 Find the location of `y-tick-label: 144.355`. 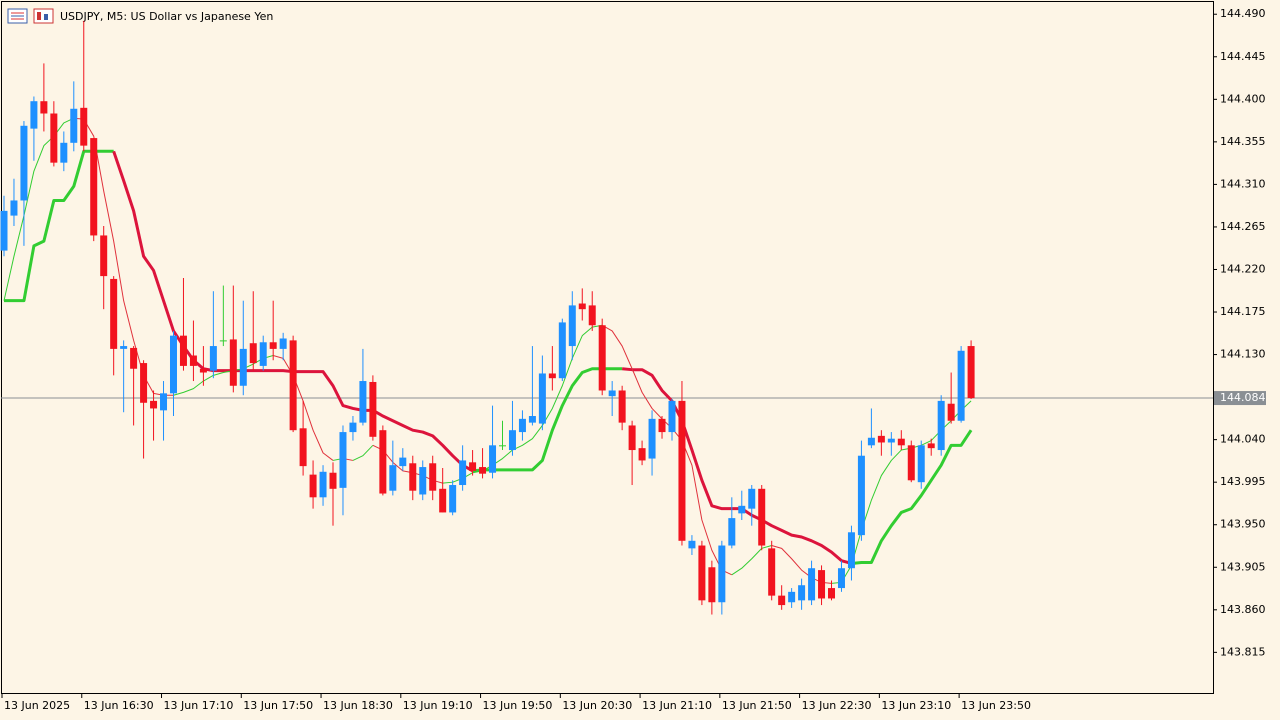

y-tick-label: 144.355 is located at coordinates (1243, 141).